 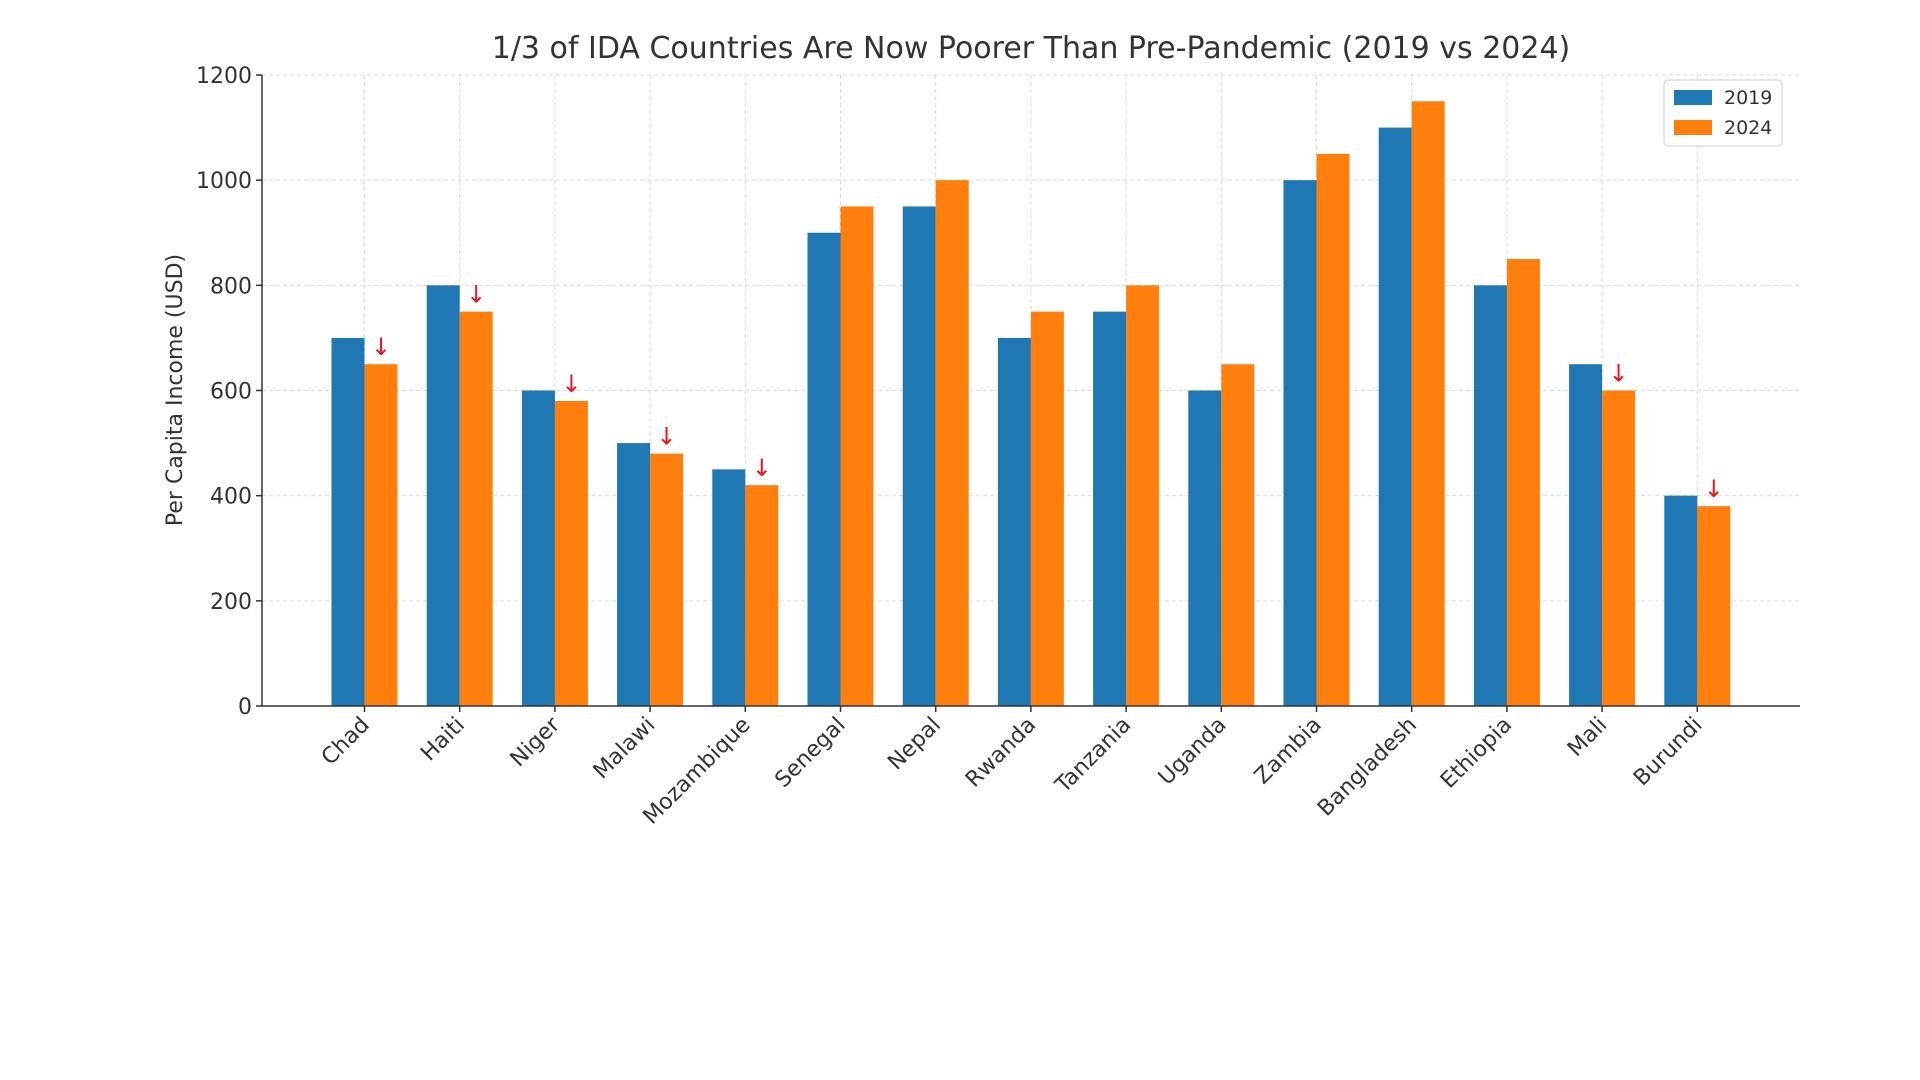 What do you see at coordinates (1333, 429) in the screenshot?
I see `bar-2024-zambia` at bounding box center [1333, 429].